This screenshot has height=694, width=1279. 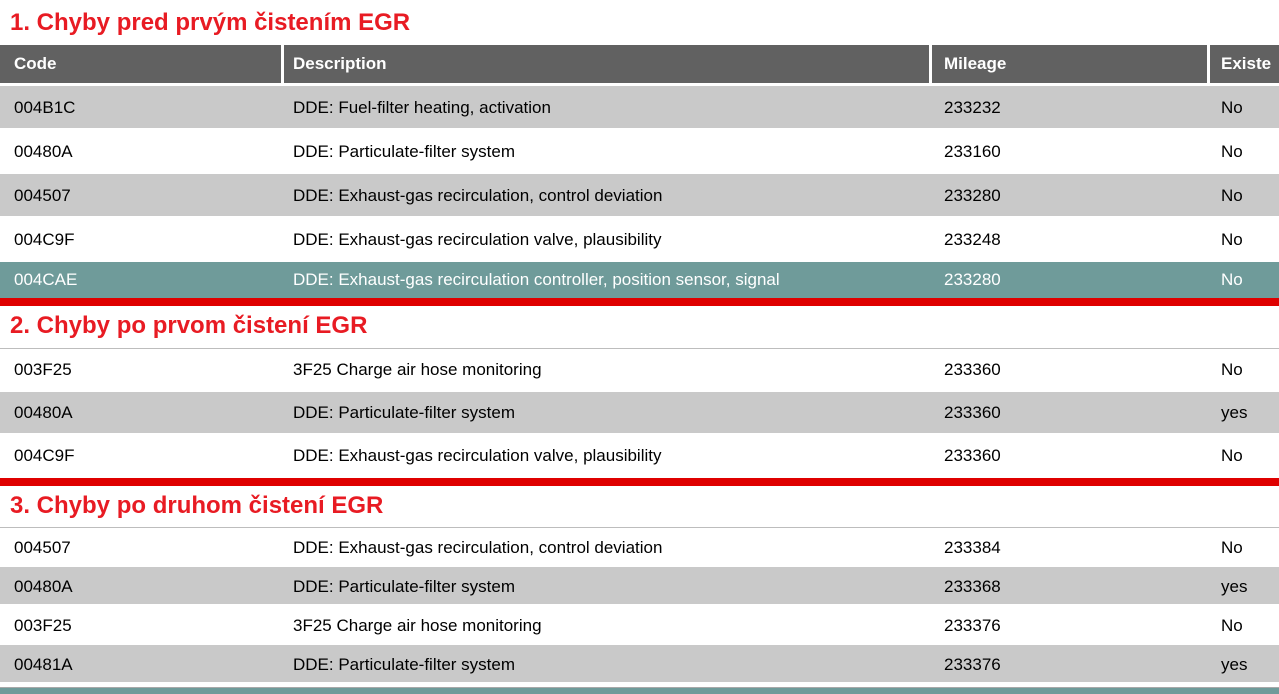 I want to click on next-row-sliver, so click(x=639, y=690).